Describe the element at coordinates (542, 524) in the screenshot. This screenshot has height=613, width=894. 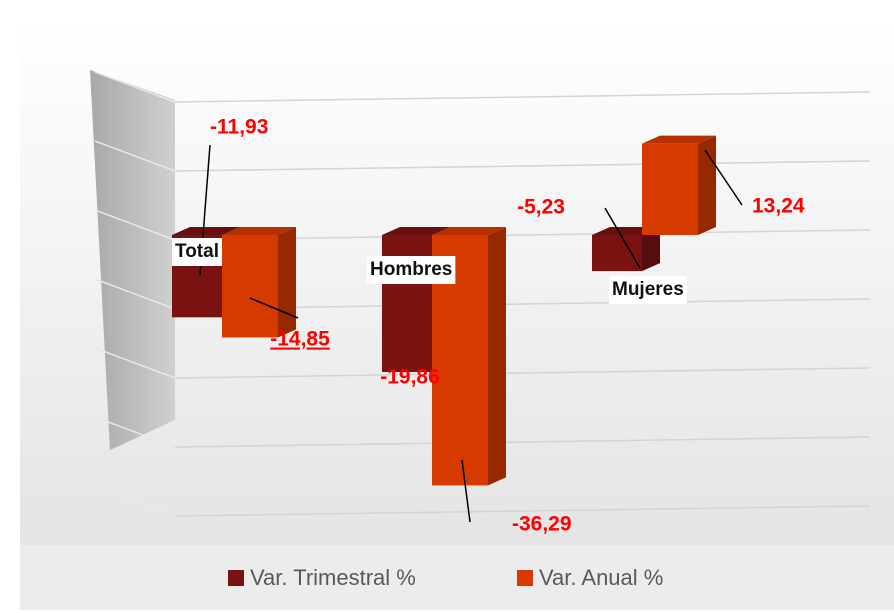
I see `data-label: -36,29` at that location.